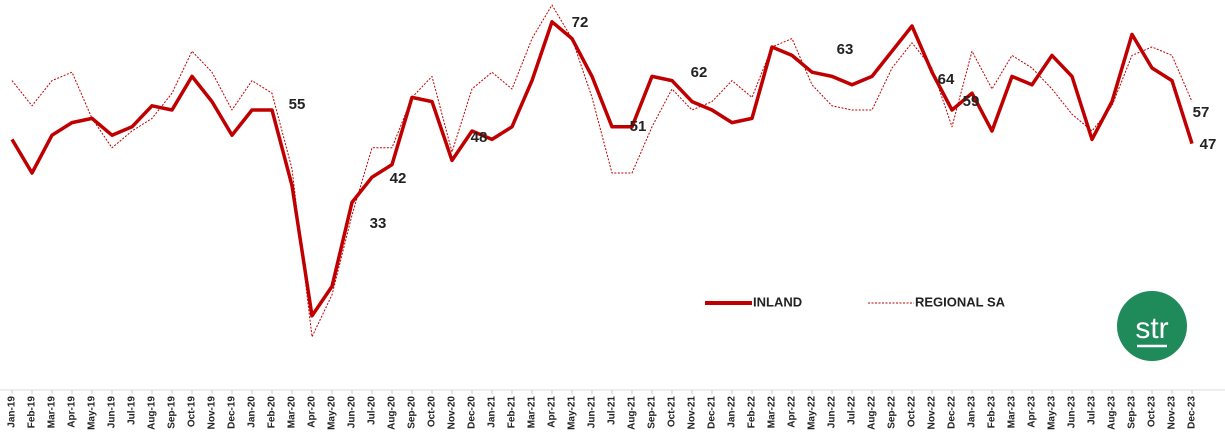  What do you see at coordinates (152, 413) in the screenshot?
I see `x-tick-label: Aug-19` at bounding box center [152, 413].